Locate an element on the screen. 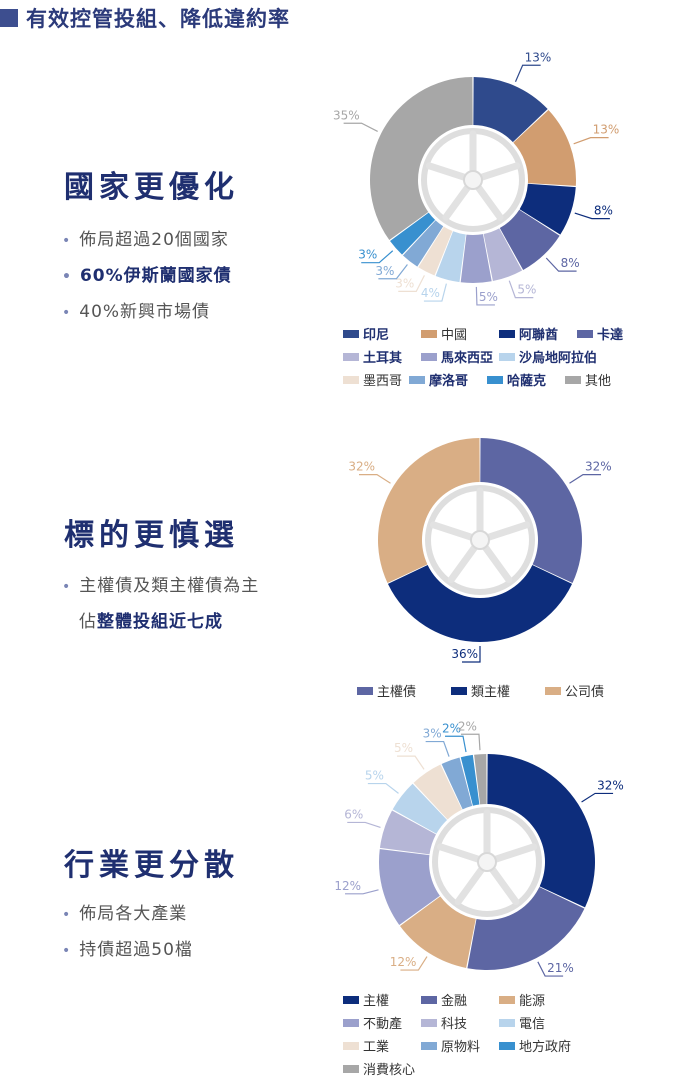 The image size is (685, 1080). legend-item: 哈薩克 is located at coordinates (523, 379).